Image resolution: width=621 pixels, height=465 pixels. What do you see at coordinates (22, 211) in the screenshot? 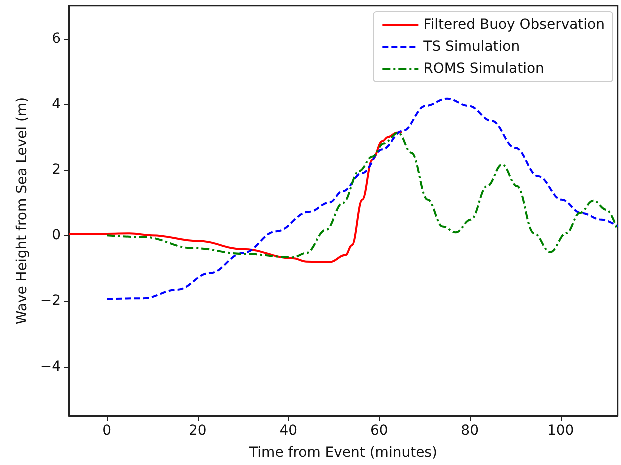
I see `y-axis-title: Wave Height from Sea Level (m)` at bounding box center [22, 211].